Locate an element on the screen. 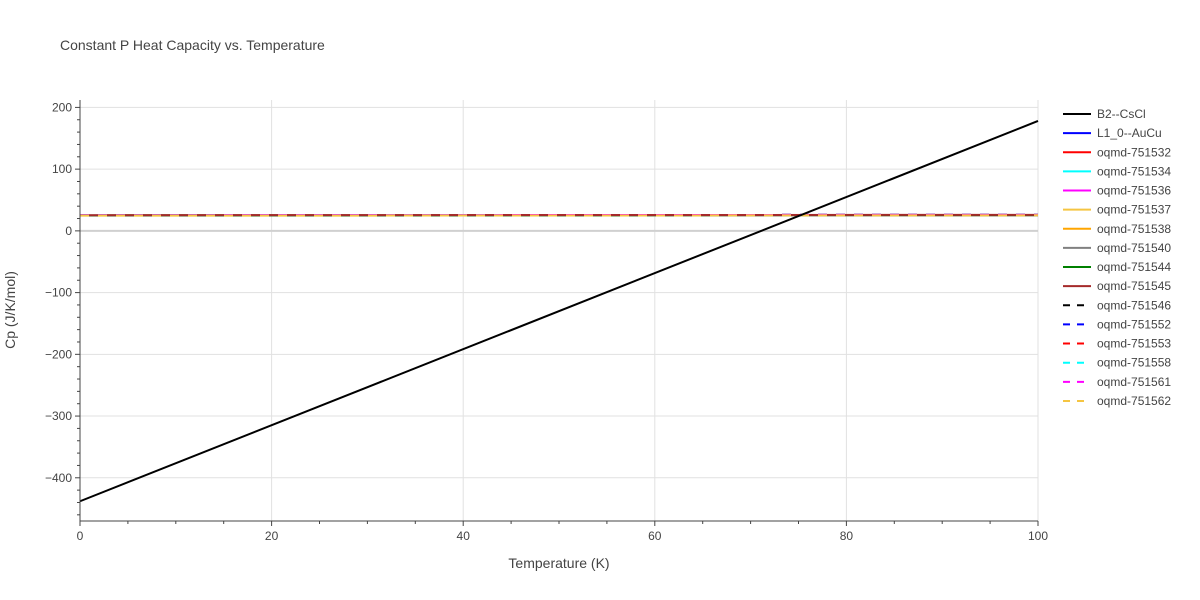 This screenshot has width=1200, height=600. legend-item: oqmd-751552 is located at coordinates (1117, 324).